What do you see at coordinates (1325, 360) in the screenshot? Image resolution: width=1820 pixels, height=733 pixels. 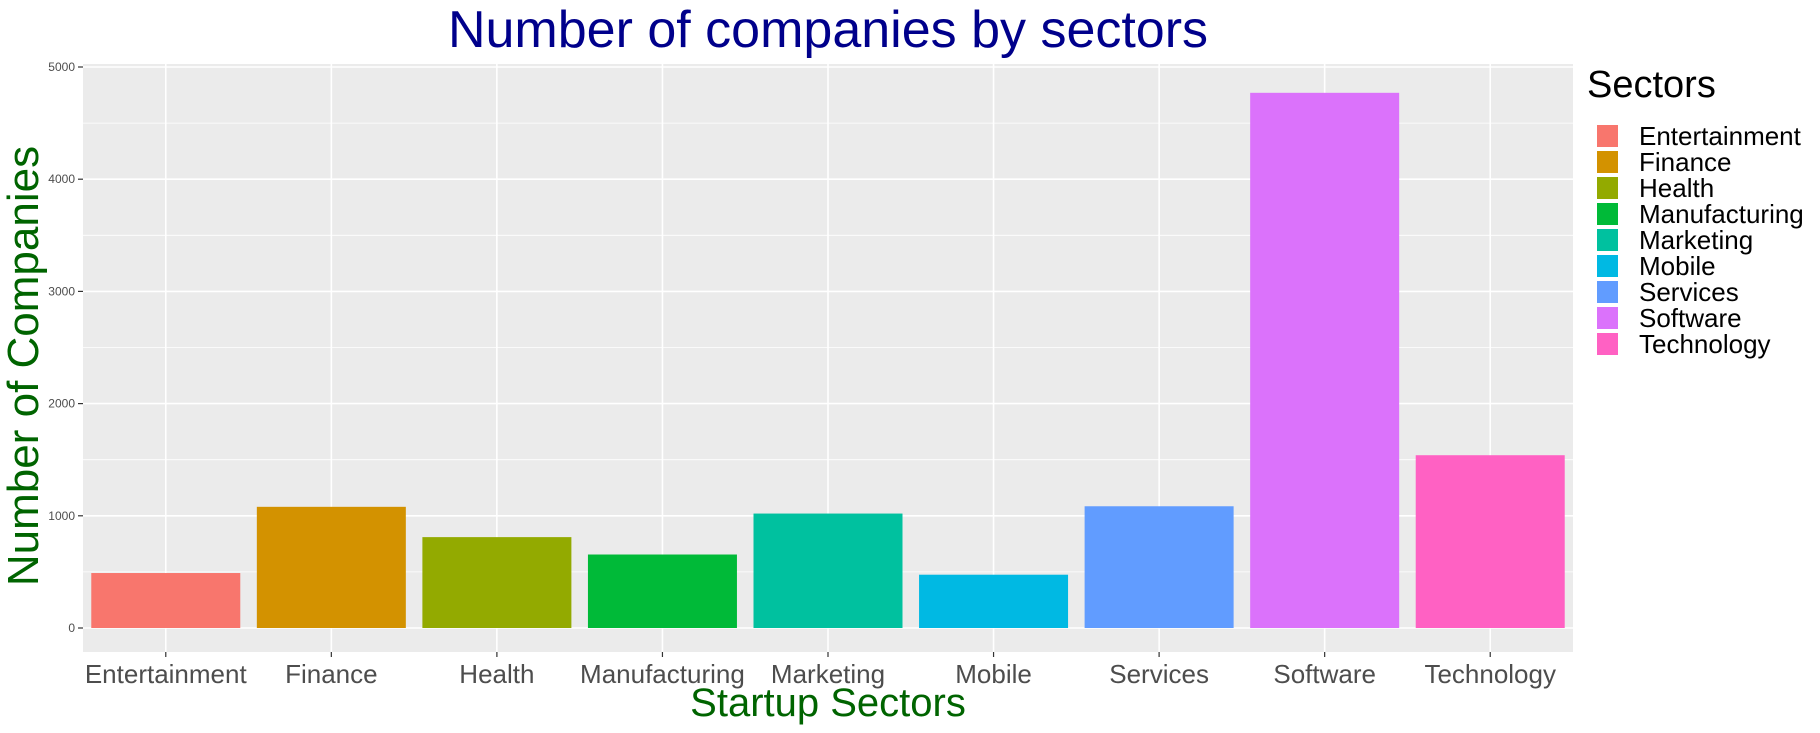 I see `bar-software` at bounding box center [1325, 360].